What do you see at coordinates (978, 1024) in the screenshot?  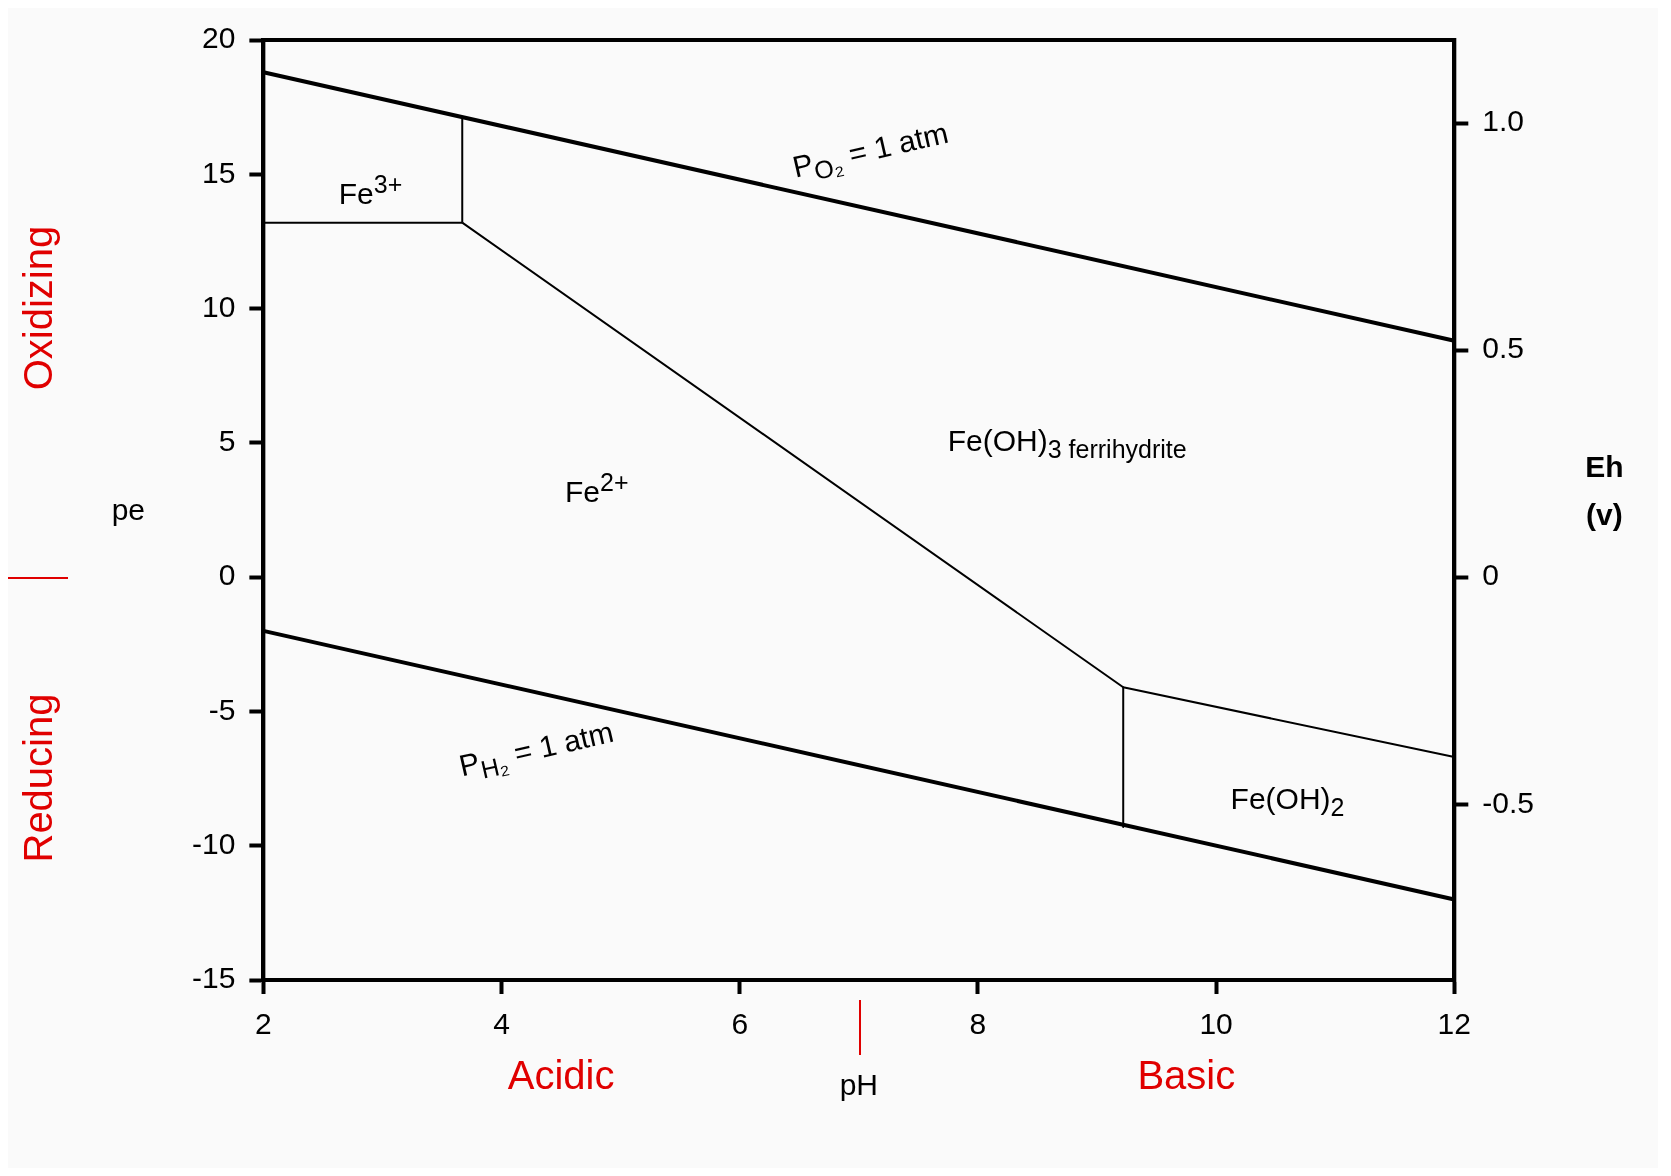 I see `x-tick-label: 8` at bounding box center [978, 1024].